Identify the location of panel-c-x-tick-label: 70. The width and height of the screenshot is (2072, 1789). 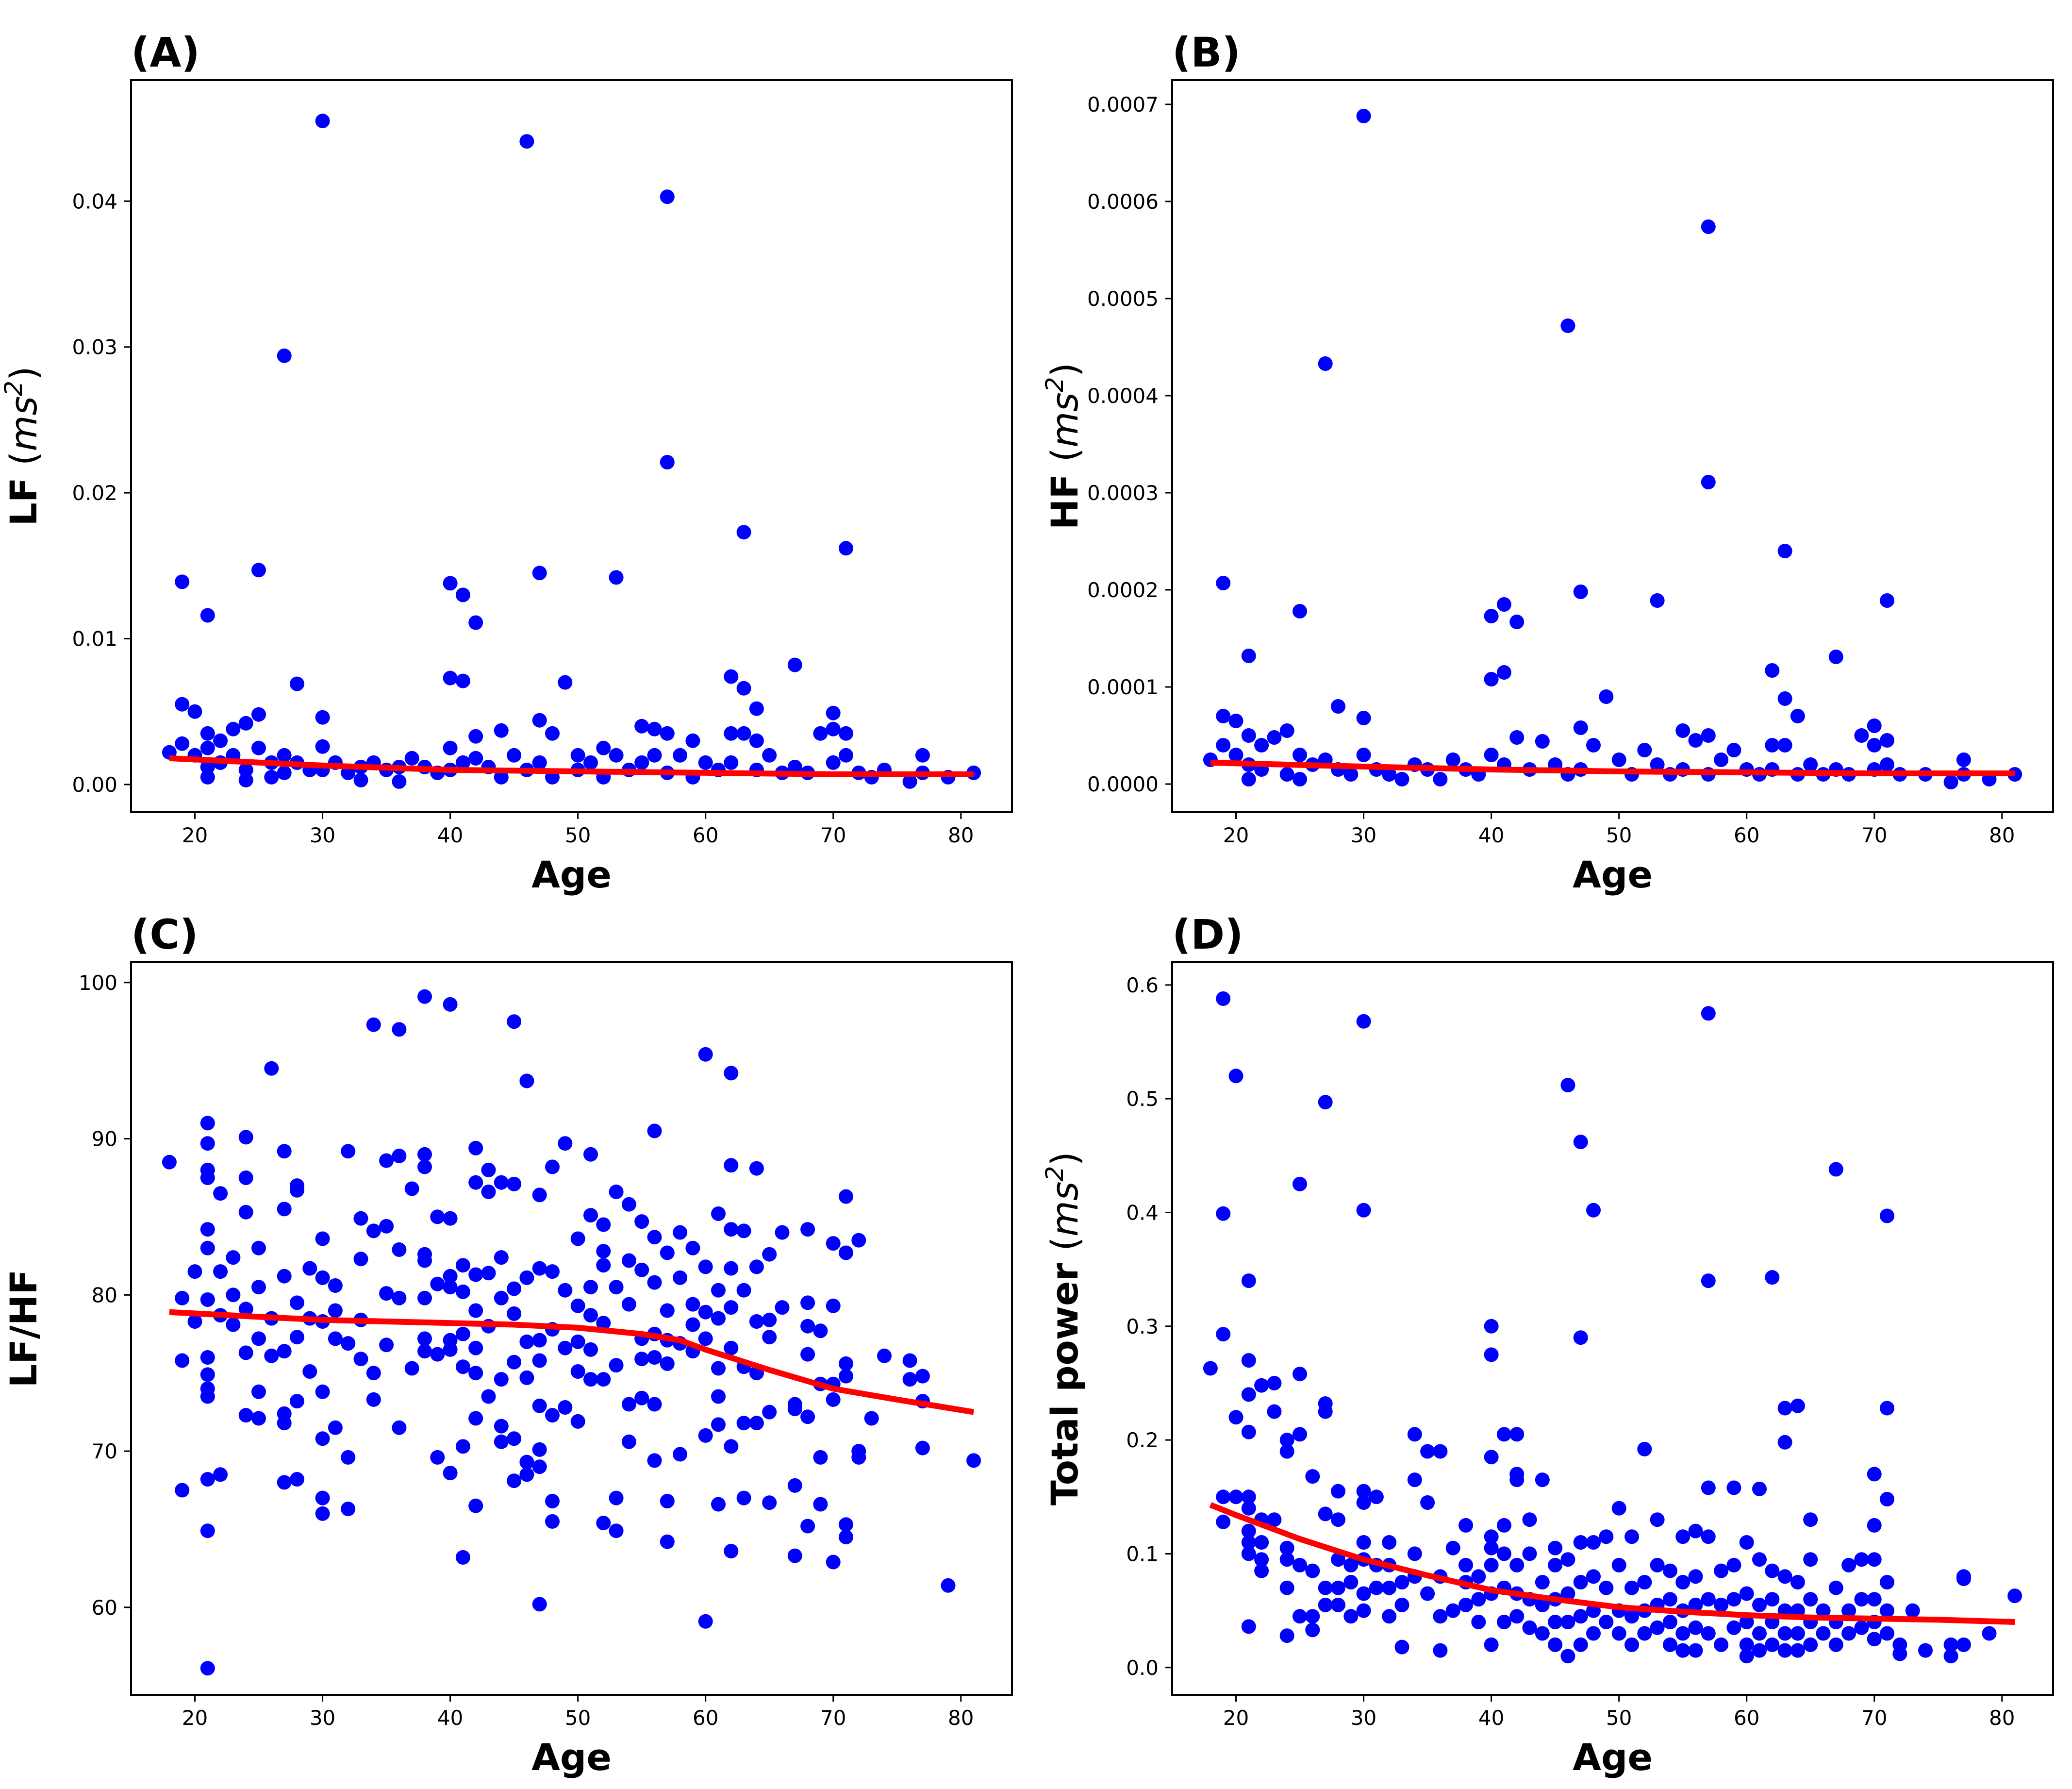
(833, 1718).